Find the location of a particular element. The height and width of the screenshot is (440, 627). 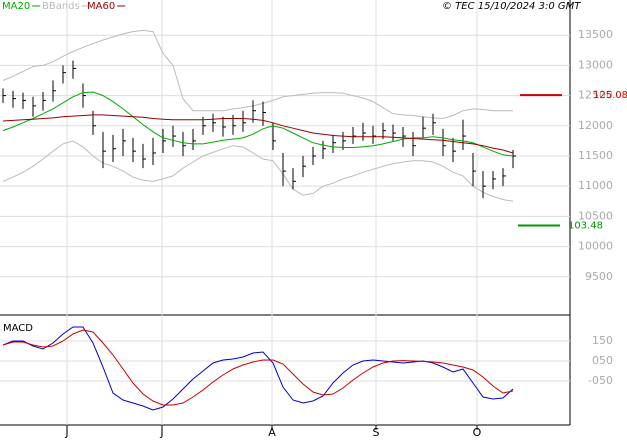

y-tick-label: 10000 is located at coordinates (595, 246).